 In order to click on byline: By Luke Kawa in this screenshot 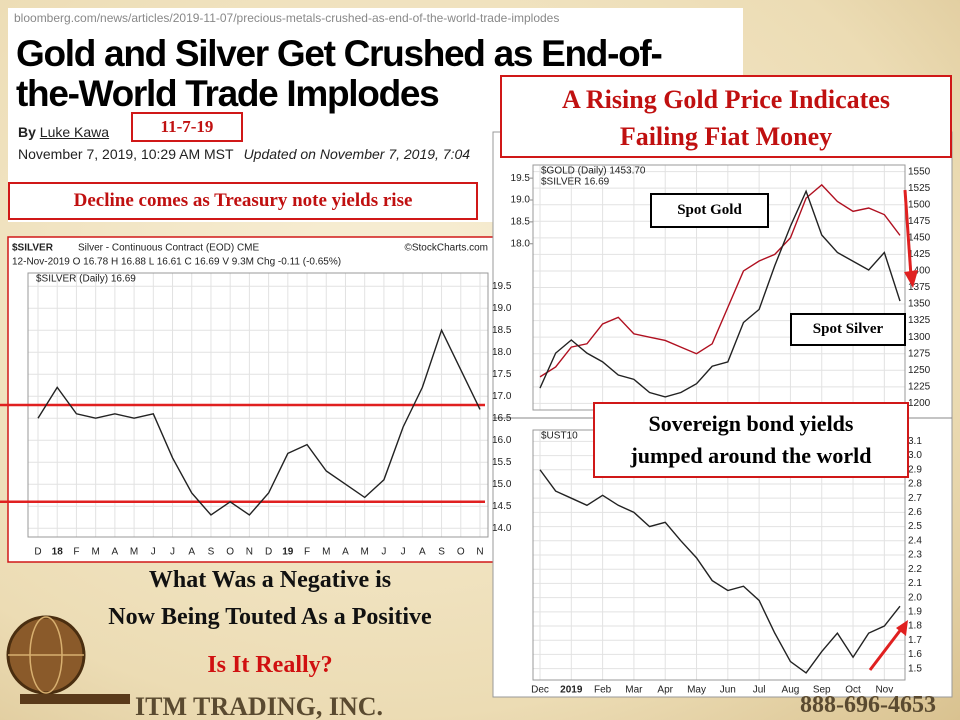, I will do `click(63, 132)`.